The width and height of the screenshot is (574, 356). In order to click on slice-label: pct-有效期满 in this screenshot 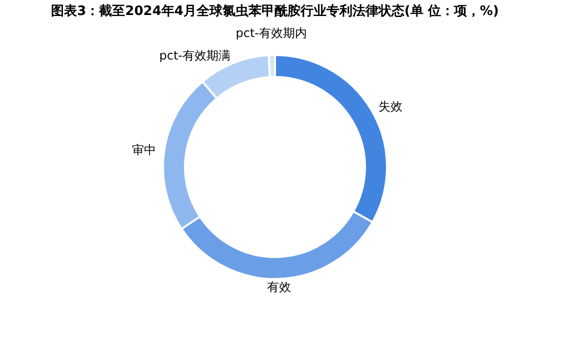, I will do `click(194, 55)`.